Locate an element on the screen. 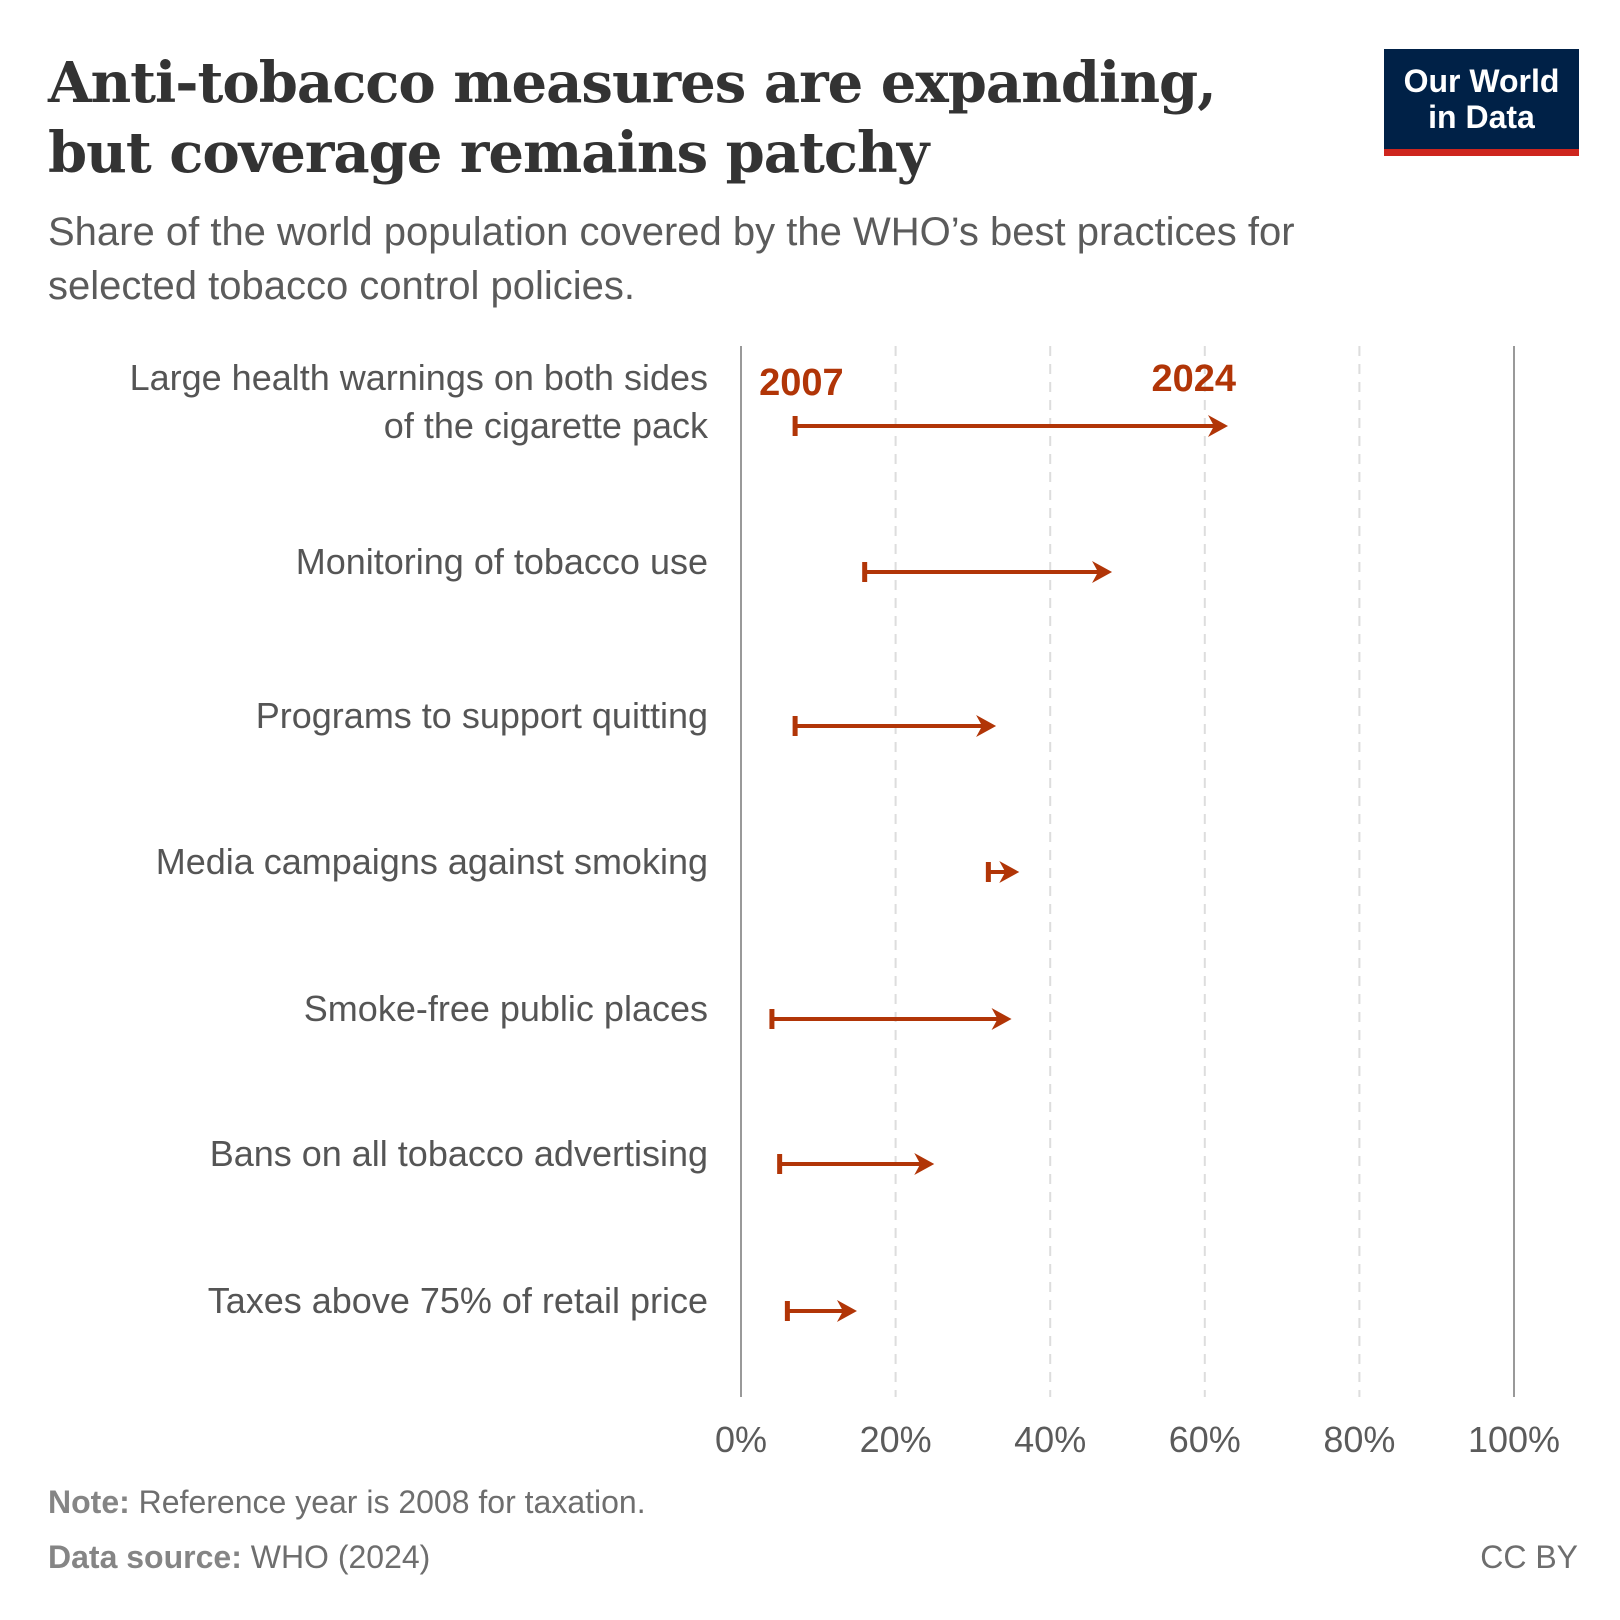 The width and height of the screenshot is (1620, 1620). x-tick-label: 20% is located at coordinates (896, 1439).